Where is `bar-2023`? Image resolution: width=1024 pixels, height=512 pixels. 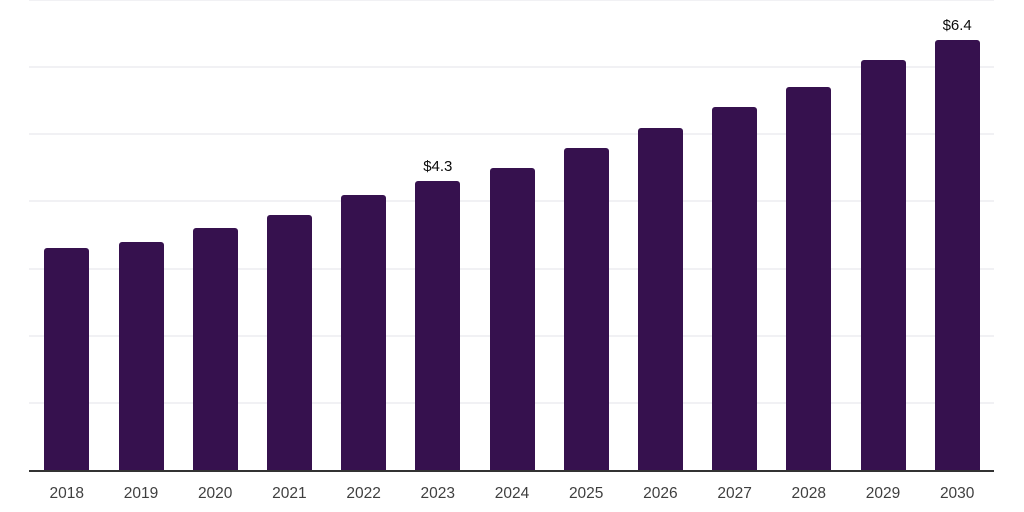 bar-2023 is located at coordinates (438, 325).